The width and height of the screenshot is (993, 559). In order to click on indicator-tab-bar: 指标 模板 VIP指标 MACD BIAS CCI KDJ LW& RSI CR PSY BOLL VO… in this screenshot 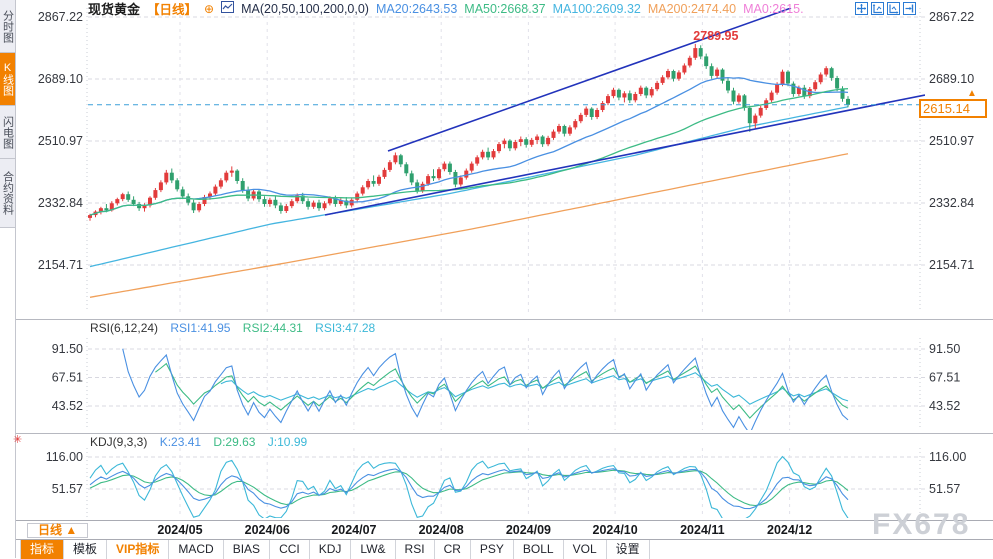, I will do `click(504, 549)`.